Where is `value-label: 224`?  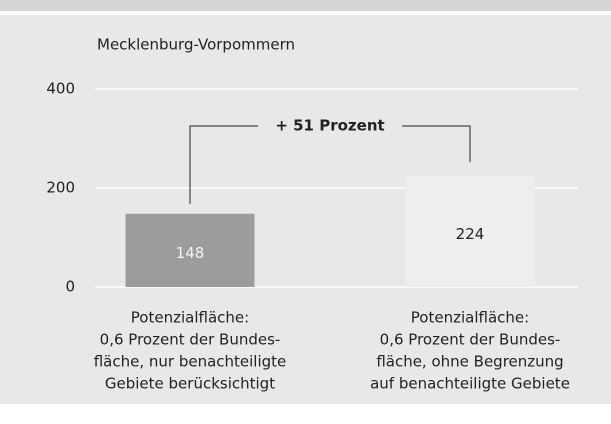 value-label: 224 is located at coordinates (470, 234).